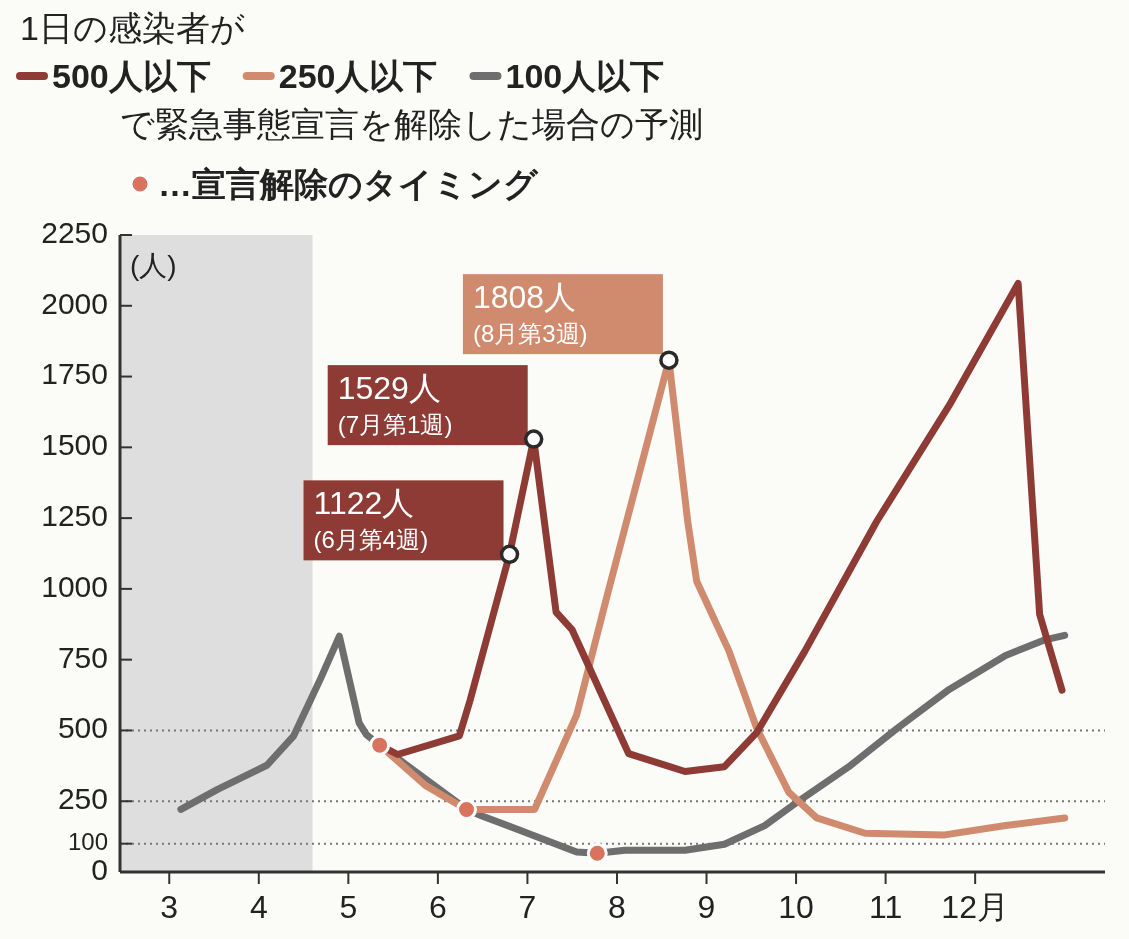  Describe the element at coordinates (886, 907) in the screenshot. I see `x-tick-label: 11` at that location.